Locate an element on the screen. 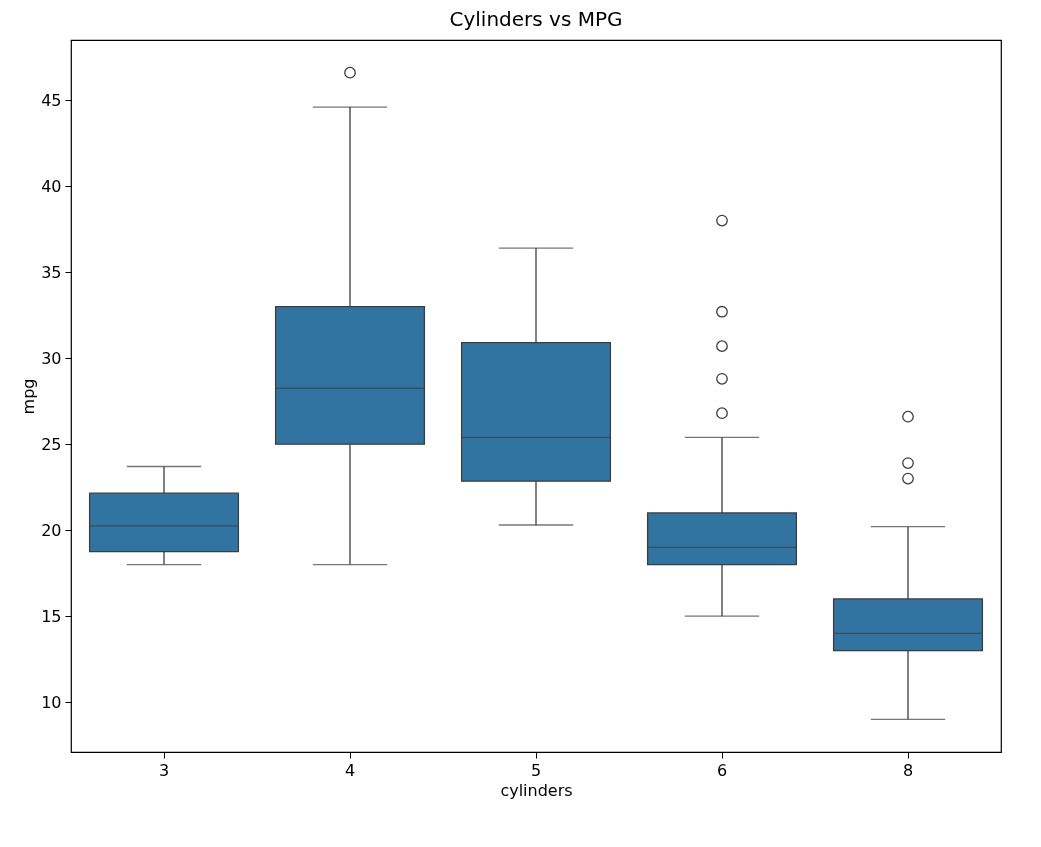 The height and width of the screenshot is (847, 1041). y-tick-label: 40 is located at coordinates (51, 186).